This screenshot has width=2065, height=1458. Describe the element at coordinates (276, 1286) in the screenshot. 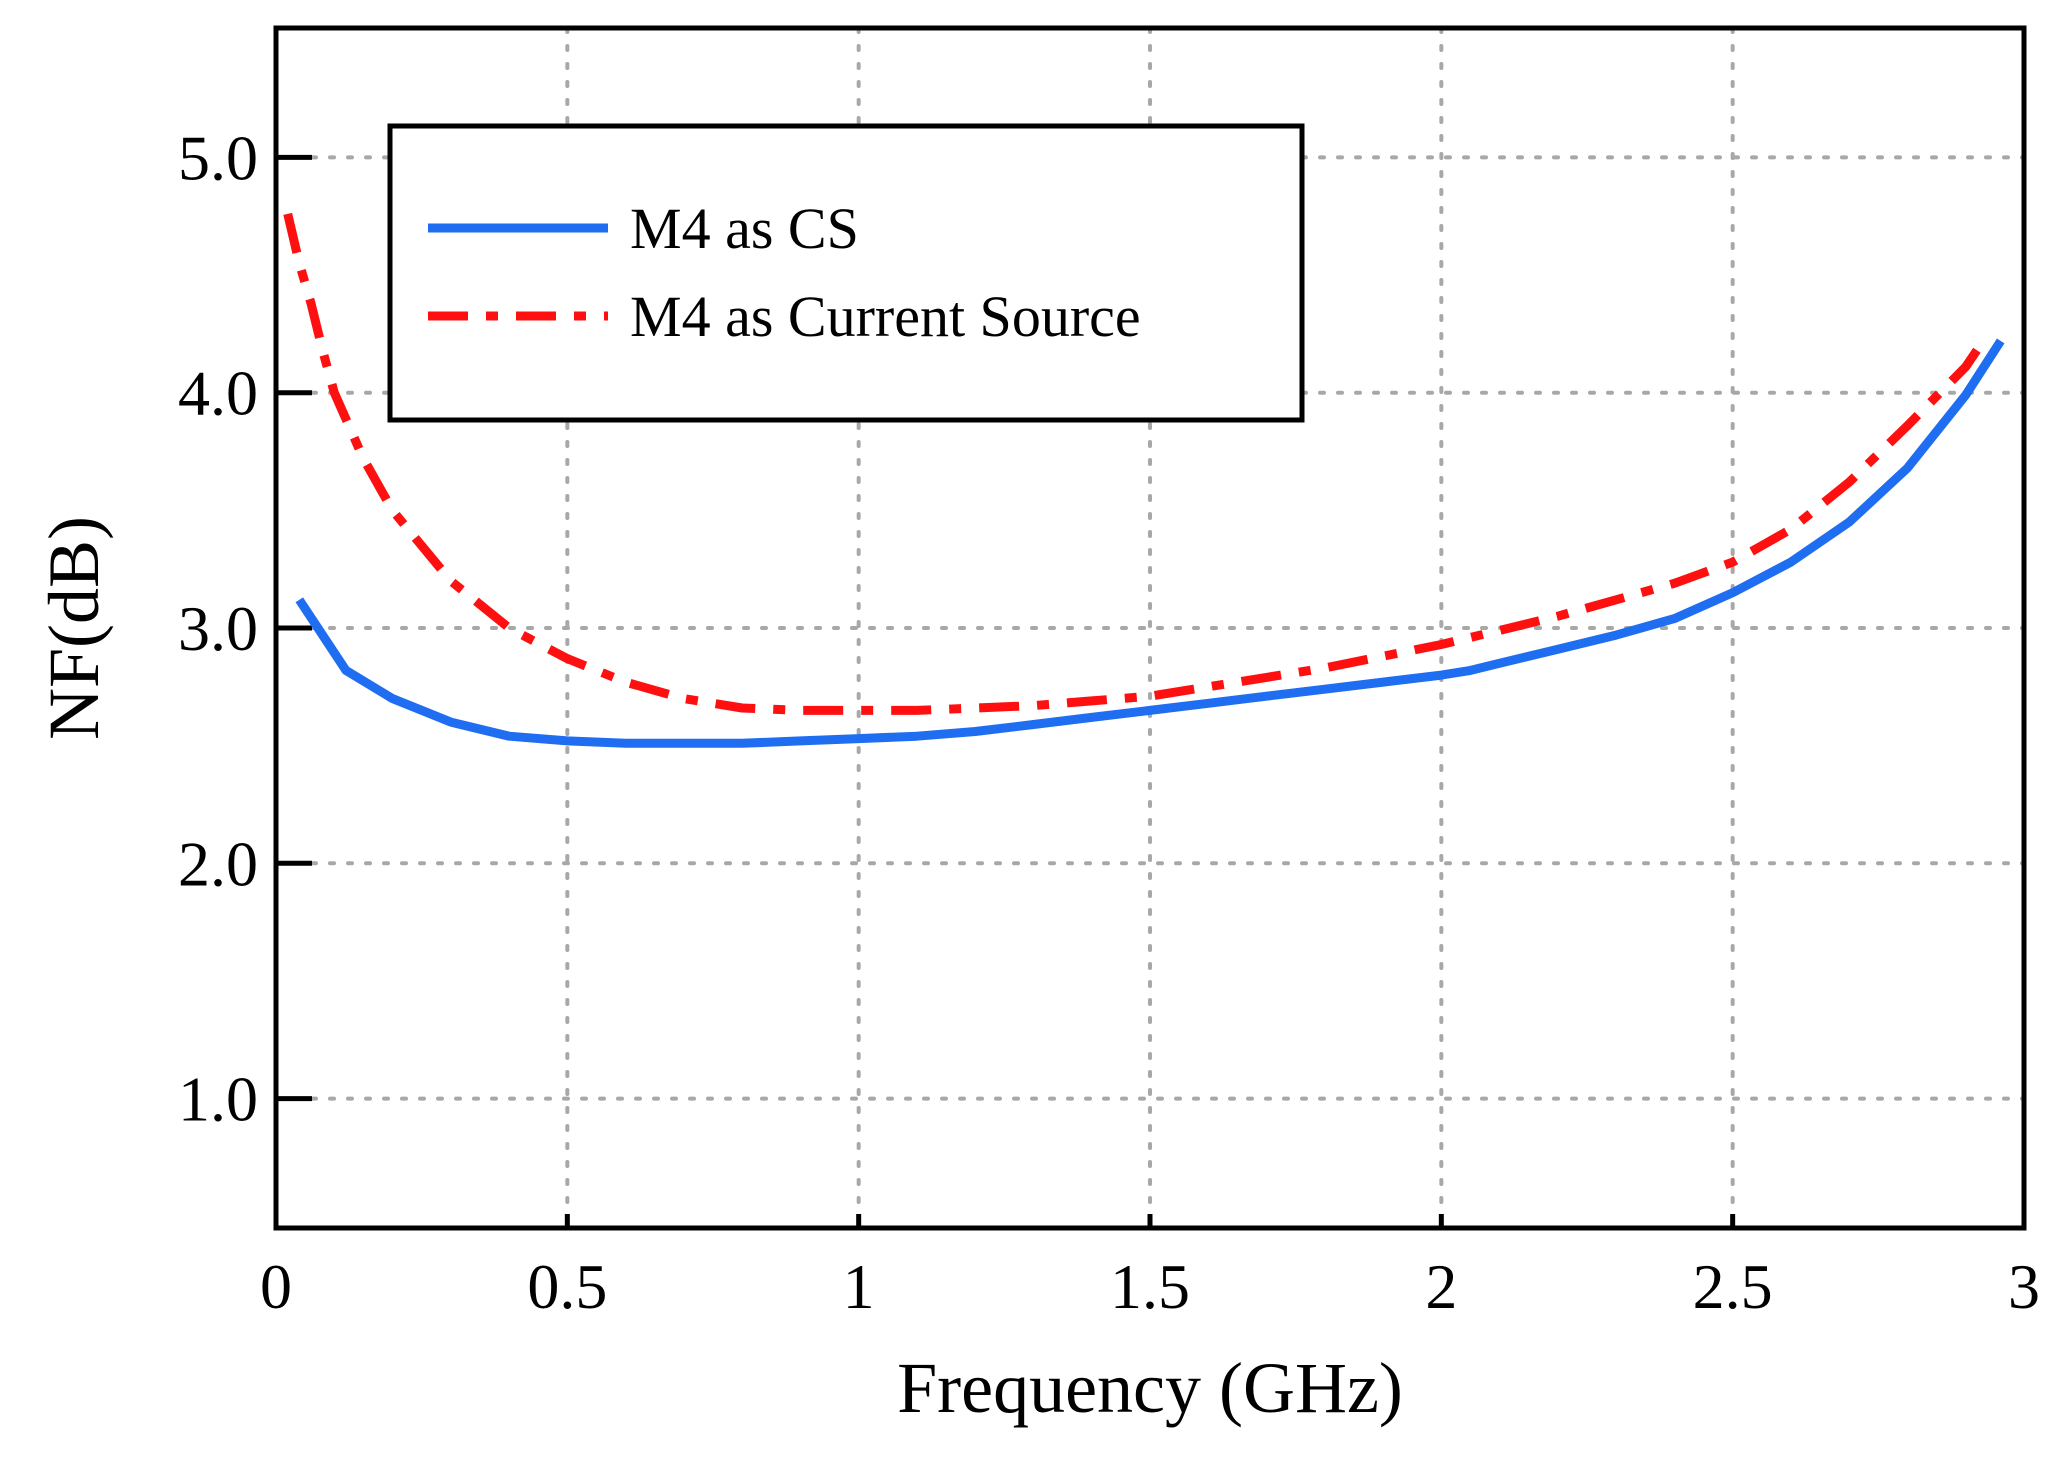

I see `x-tick-label: 0` at that location.